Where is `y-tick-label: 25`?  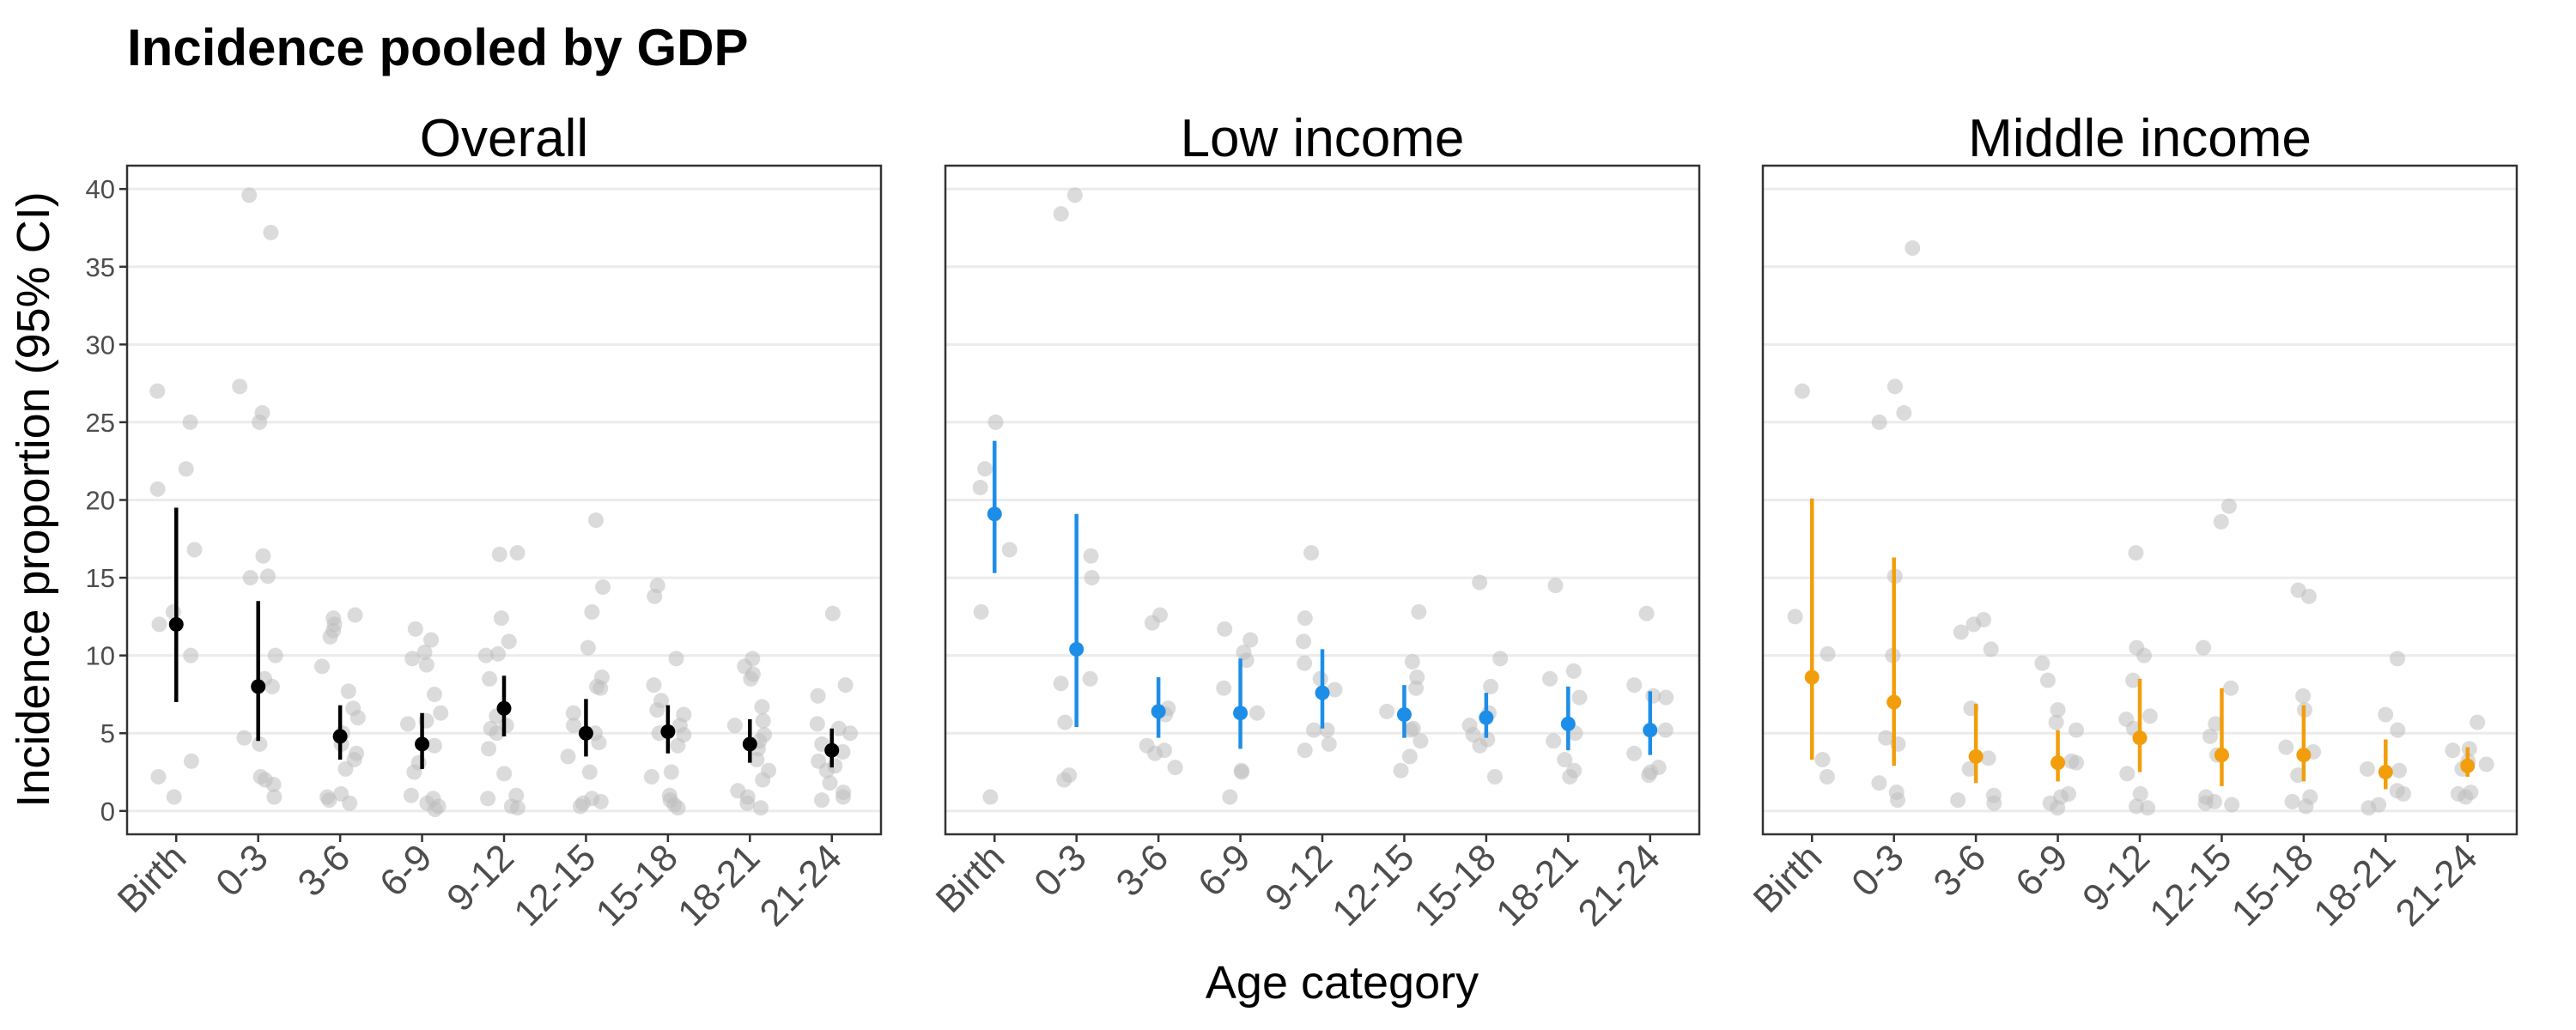
y-tick-label: 25 is located at coordinates (101, 423).